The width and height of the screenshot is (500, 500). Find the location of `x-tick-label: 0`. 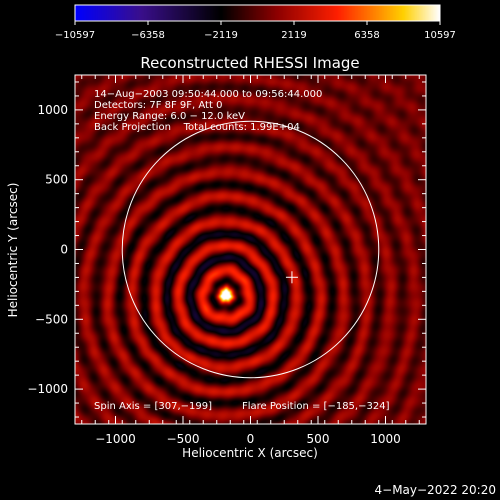

x-tick-label: 0 is located at coordinates (251, 439).